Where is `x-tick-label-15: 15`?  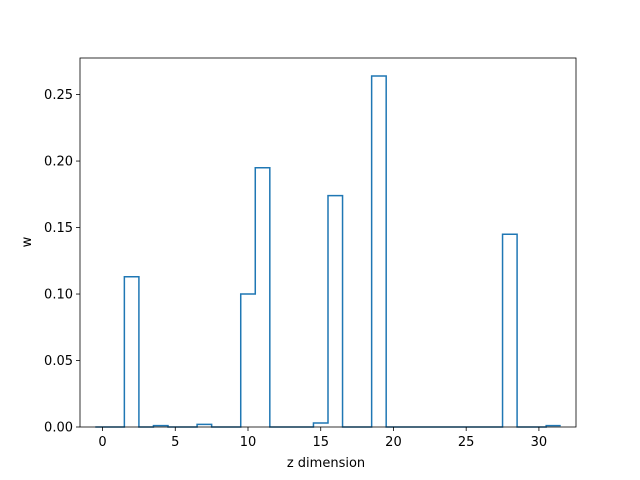 x-tick-label-15: 15 is located at coordinates (320, 442).